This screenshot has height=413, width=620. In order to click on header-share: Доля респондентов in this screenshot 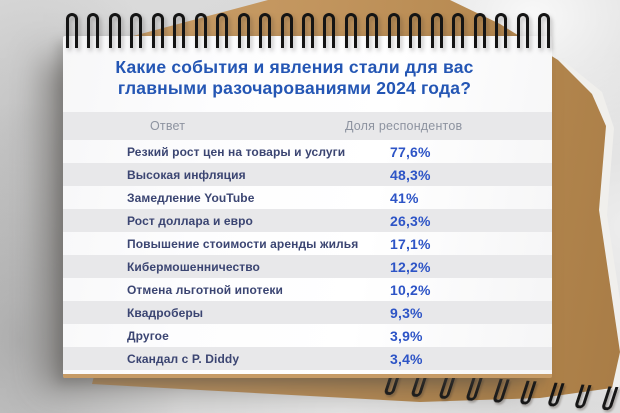, I will do `click(404, 126)`.